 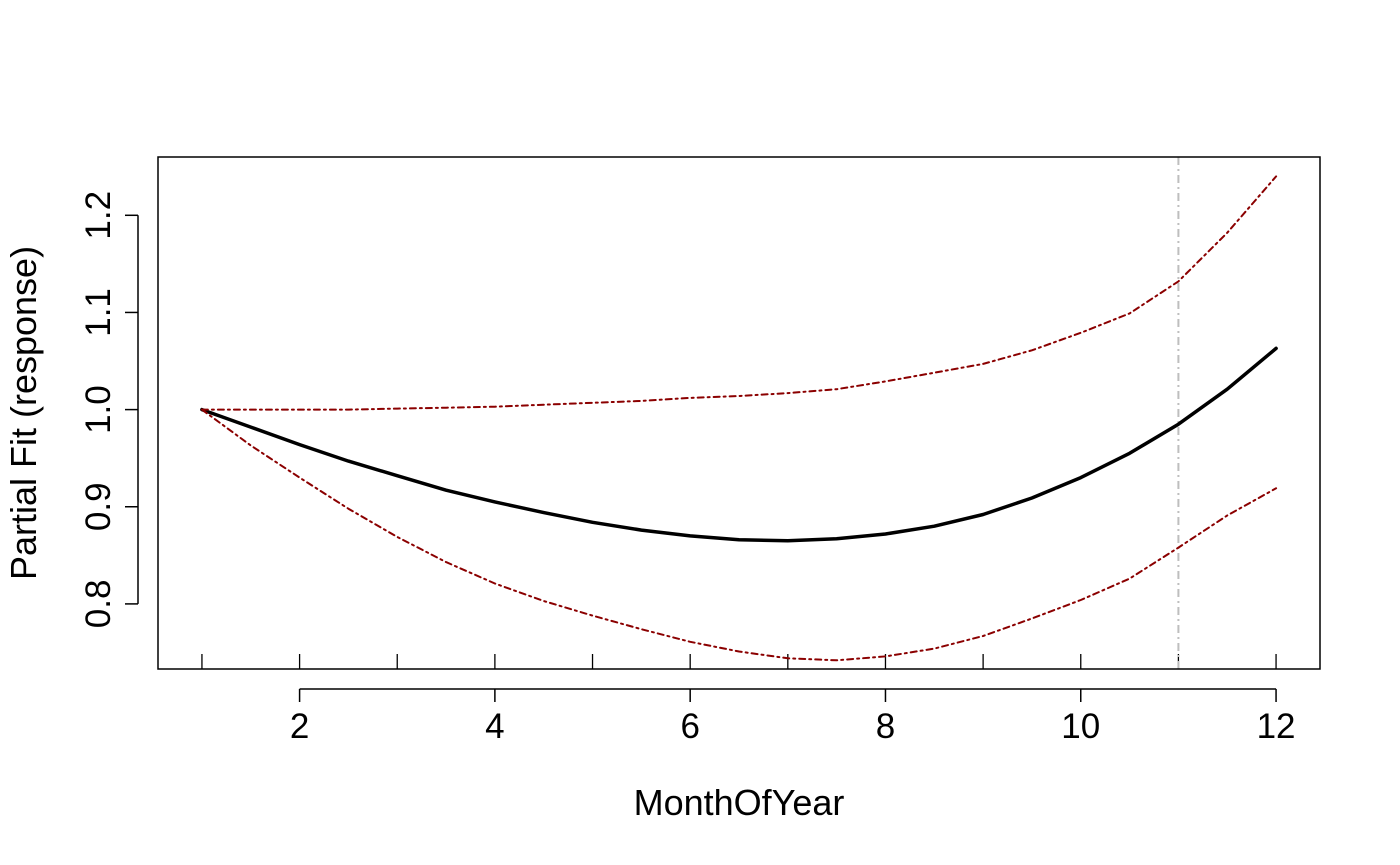 I want to click on y-tick-label-2: 1.0, so click(x=98, y=409).